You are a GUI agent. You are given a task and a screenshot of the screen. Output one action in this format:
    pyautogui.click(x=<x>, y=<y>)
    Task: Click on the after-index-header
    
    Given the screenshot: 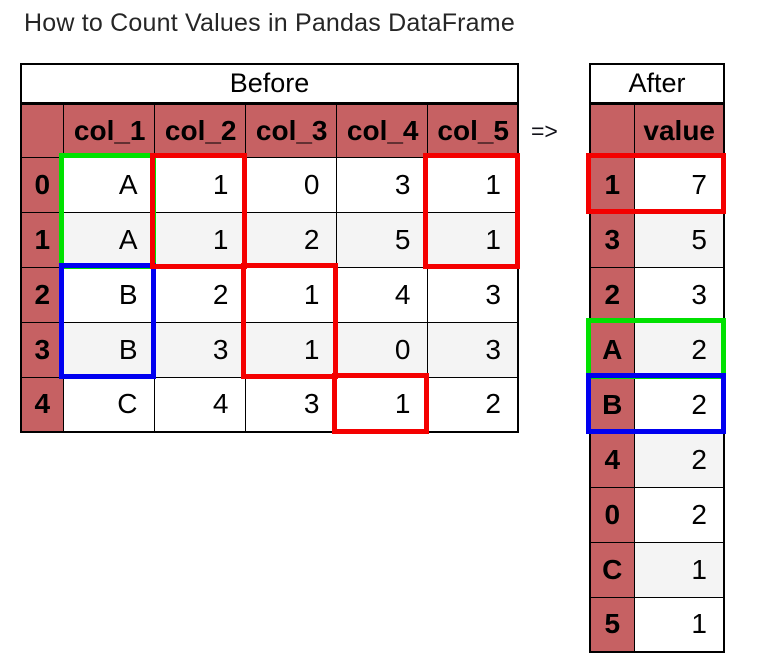 What is the action you would take?
    pyautogui.click(x=612, y=130)
    